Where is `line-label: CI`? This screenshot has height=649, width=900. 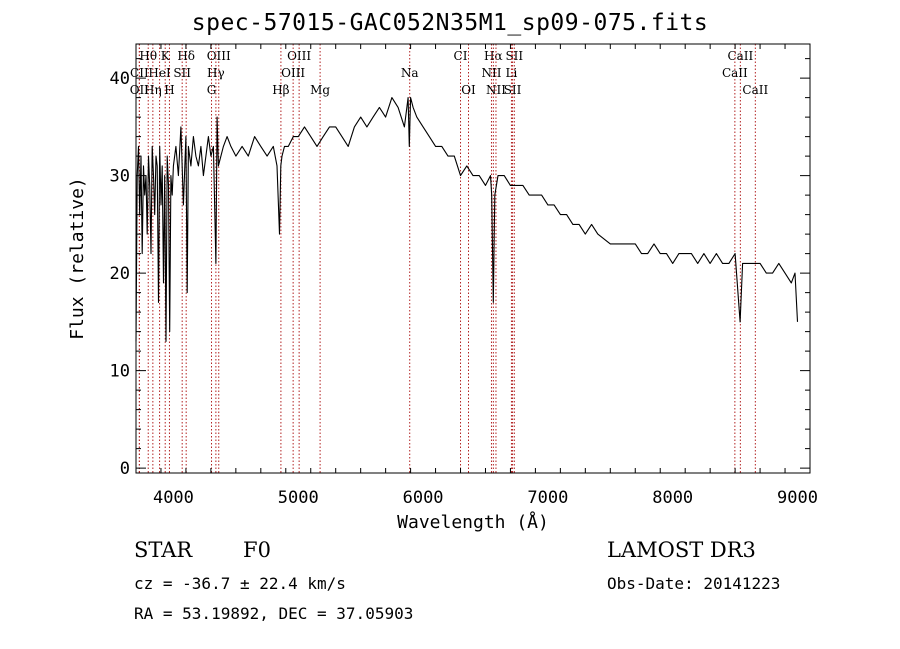
line-label: CI is located at coordinates (461, 56).